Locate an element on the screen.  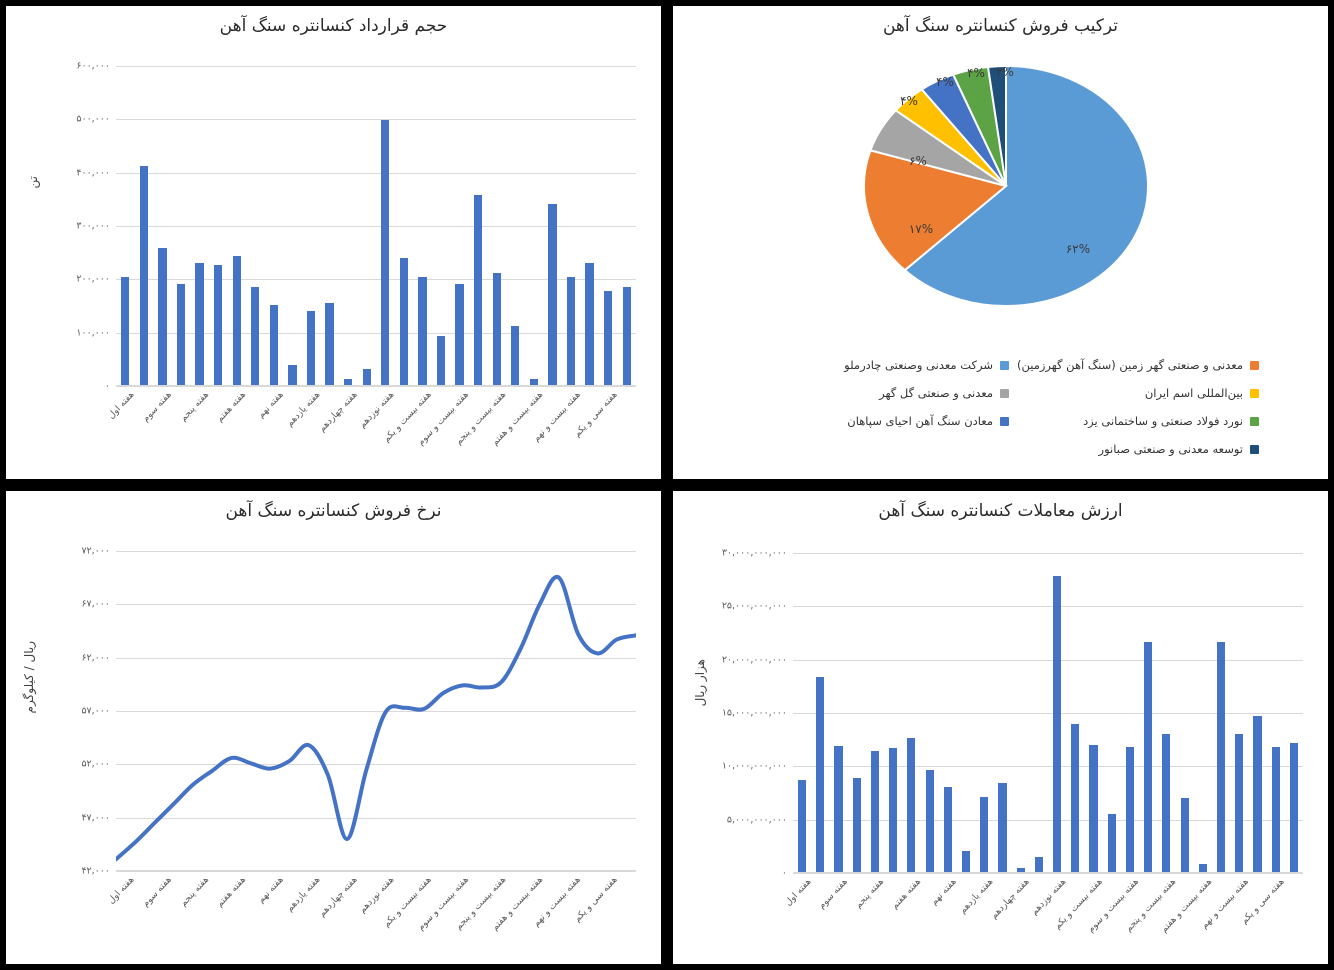
legend-item: نورد فولاد صنعتی و ساختمانی یزد is located at coordinates (1134, 421).